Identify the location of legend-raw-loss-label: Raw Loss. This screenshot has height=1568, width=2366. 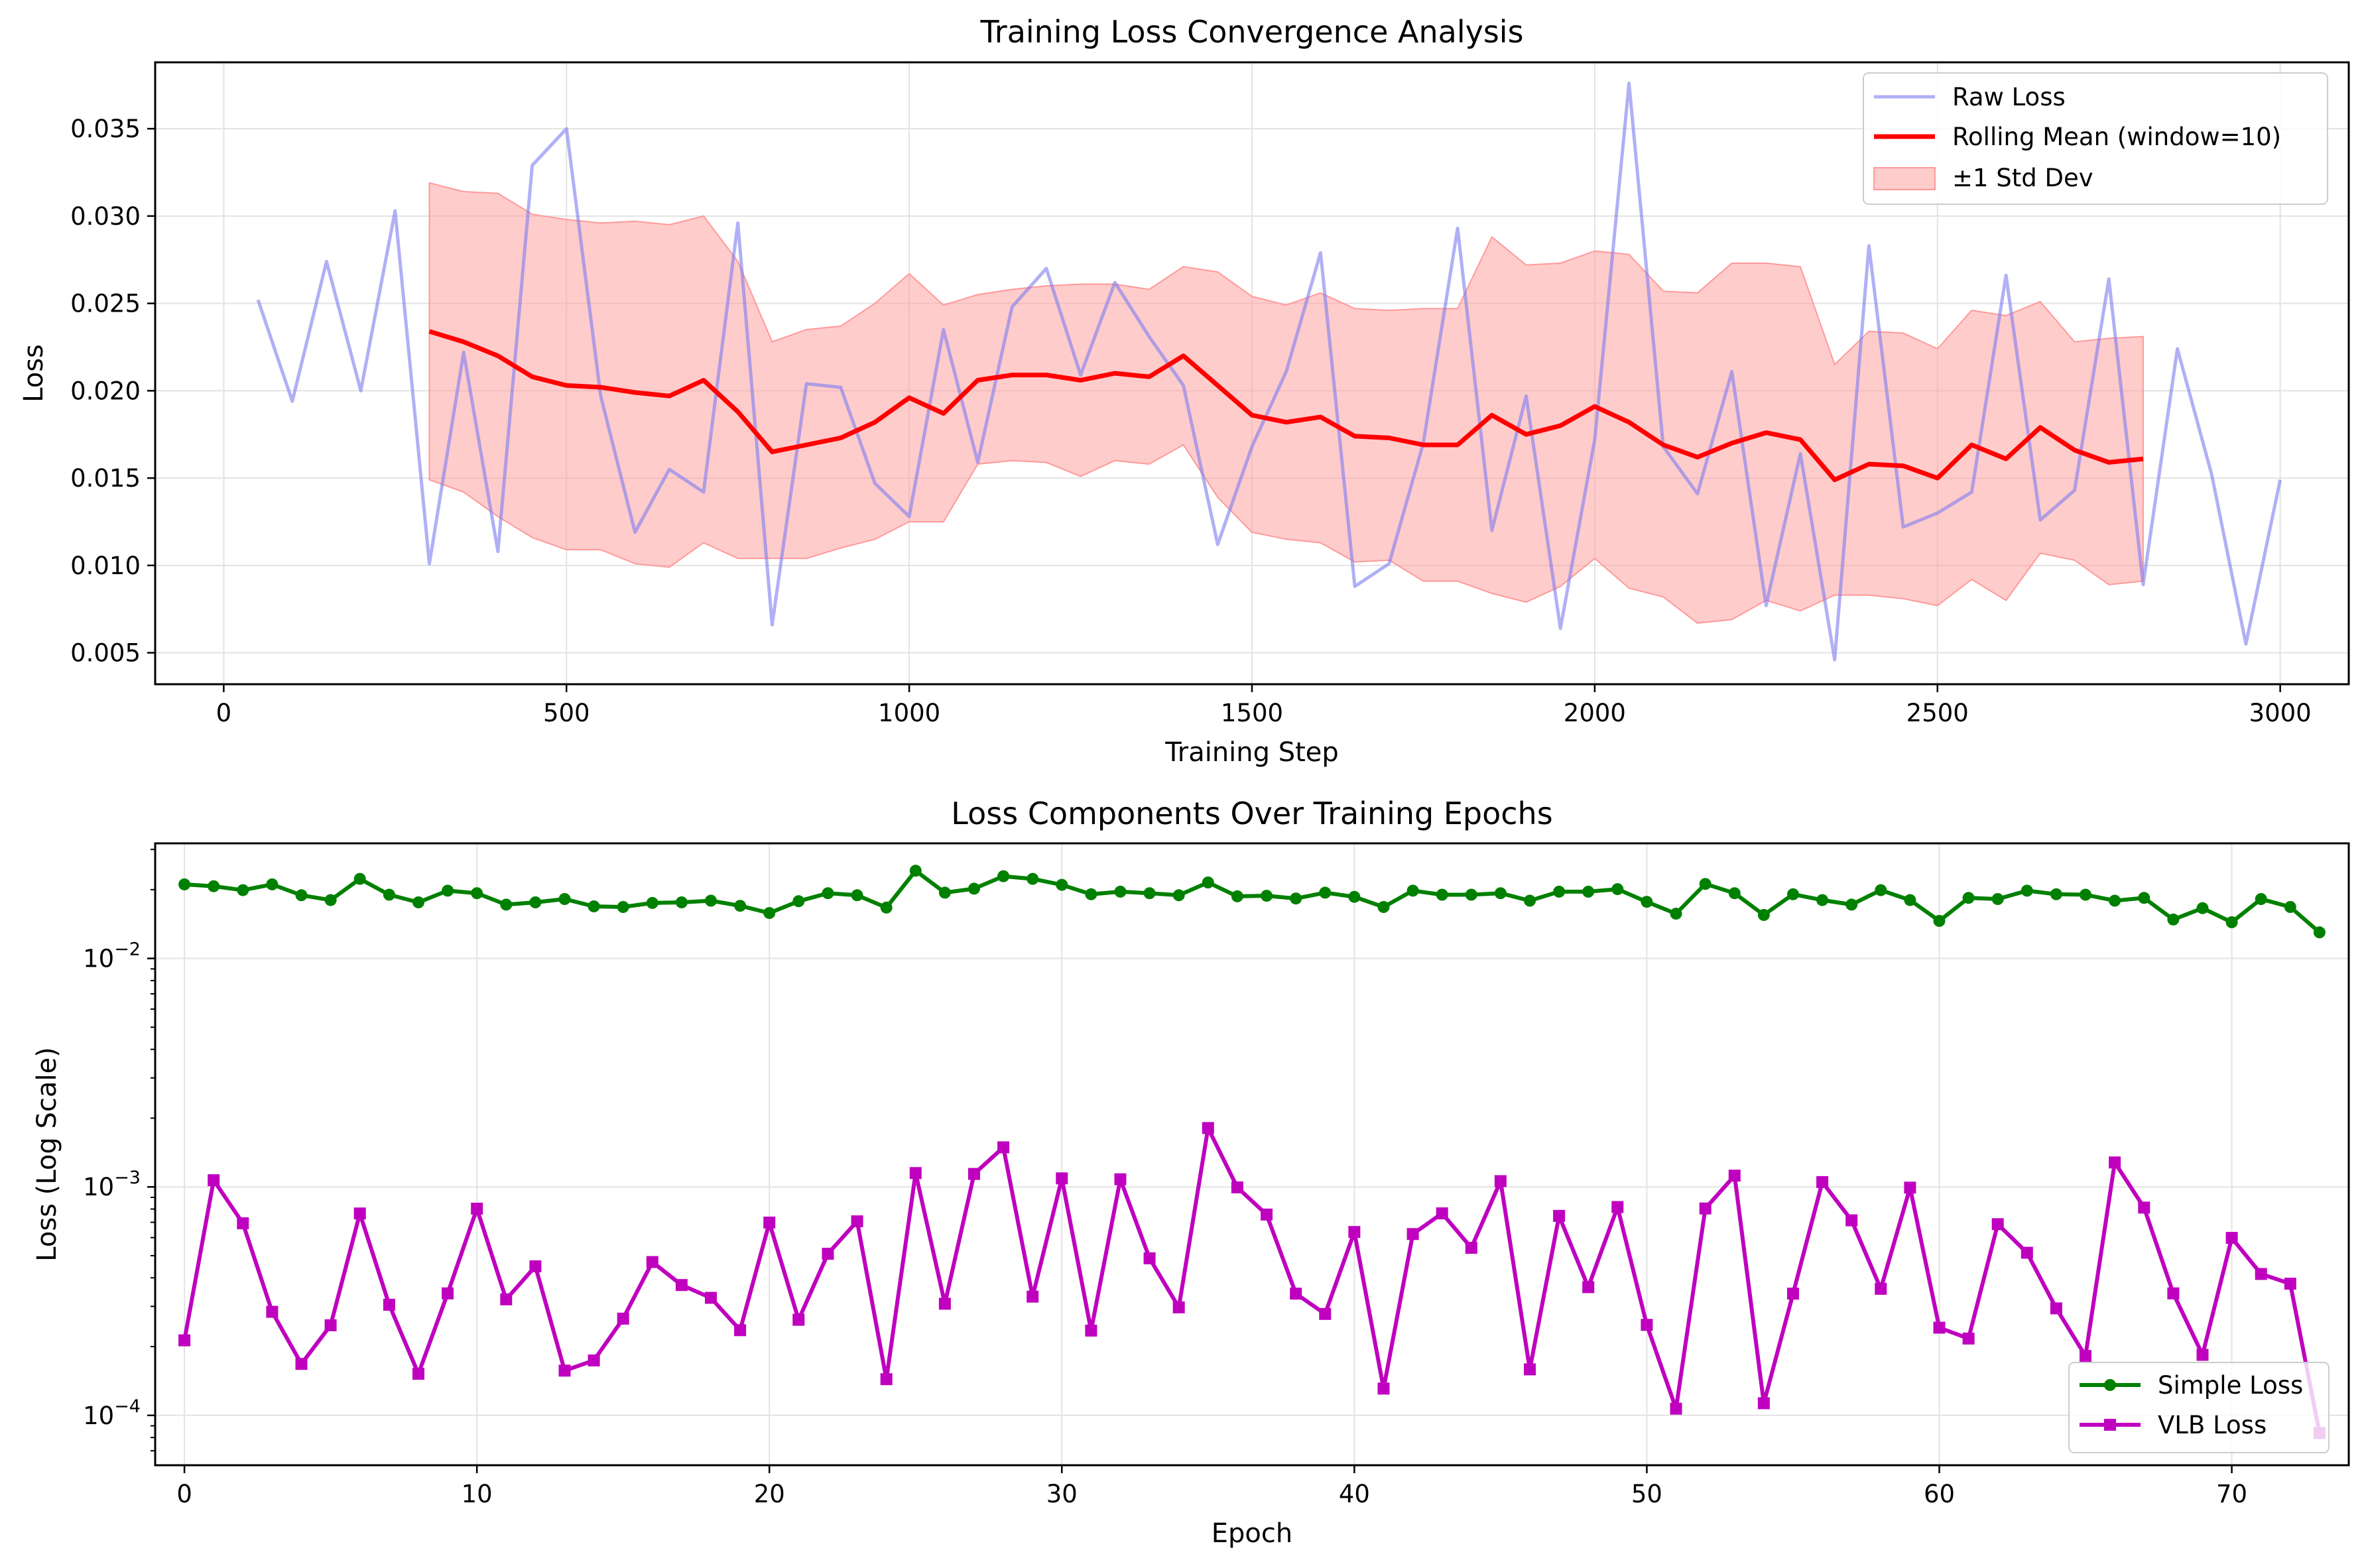
(2009, 97).